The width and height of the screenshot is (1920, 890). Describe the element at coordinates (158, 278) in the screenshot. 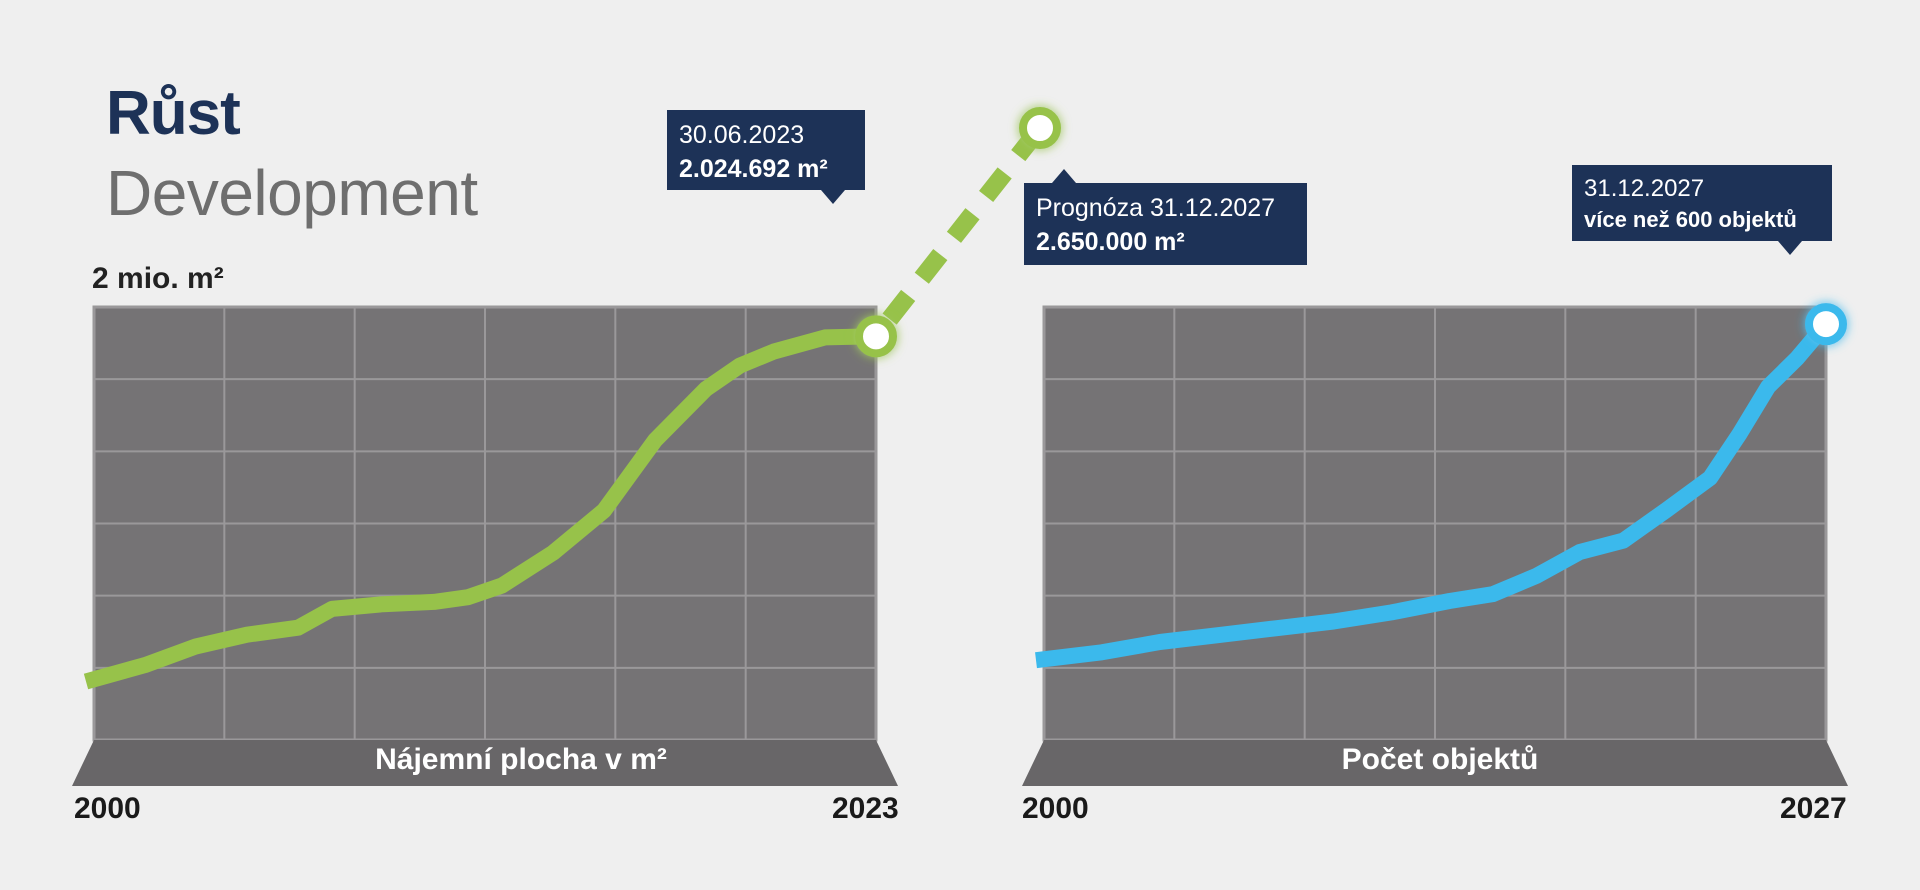

I see `y-axis-unit-label: 2 mio. m²` at that location.